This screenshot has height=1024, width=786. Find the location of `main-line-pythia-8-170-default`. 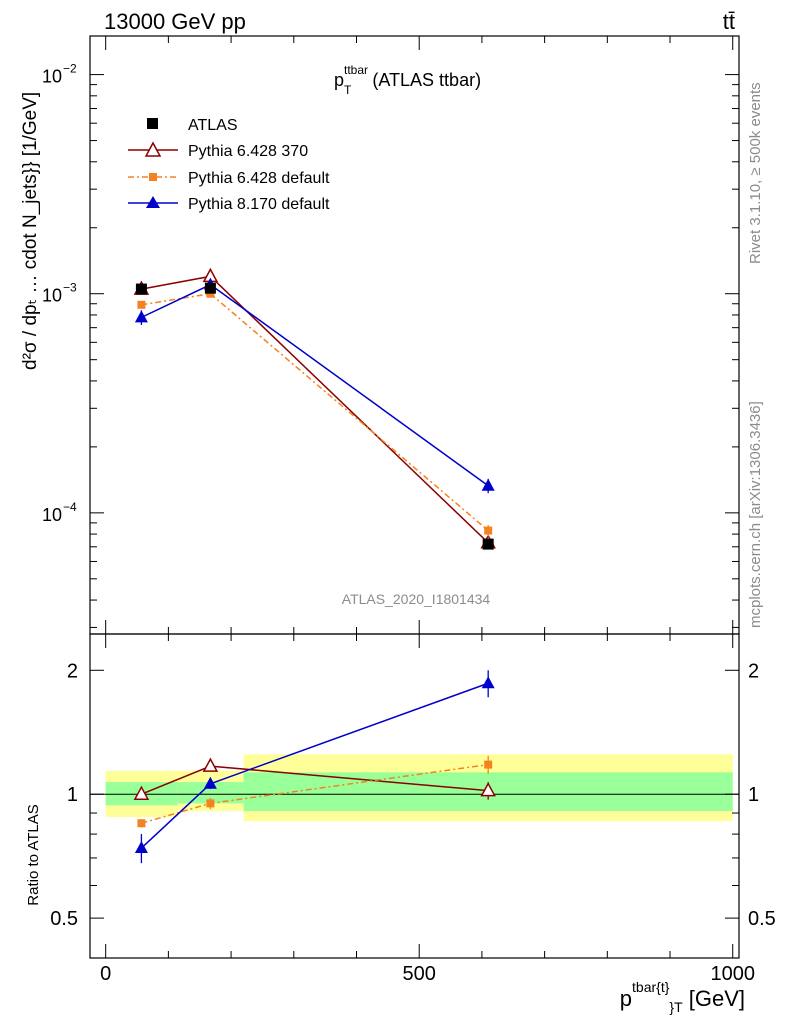

main-line-pythia-8-170-default is located at coordinates (315, 385).